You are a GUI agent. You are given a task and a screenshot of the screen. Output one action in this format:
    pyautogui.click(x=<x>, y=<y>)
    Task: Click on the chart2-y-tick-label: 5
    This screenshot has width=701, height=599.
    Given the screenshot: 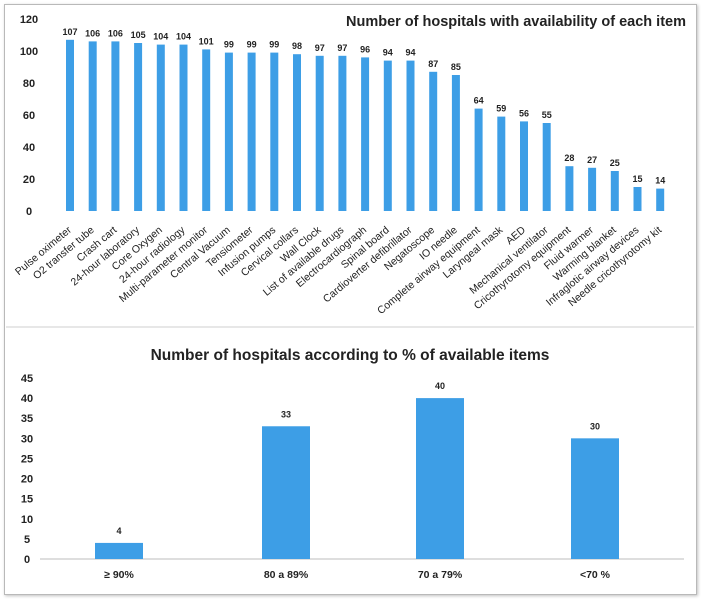 What is the action you would take?
    pyautogui.click(x=27, y=540)
    